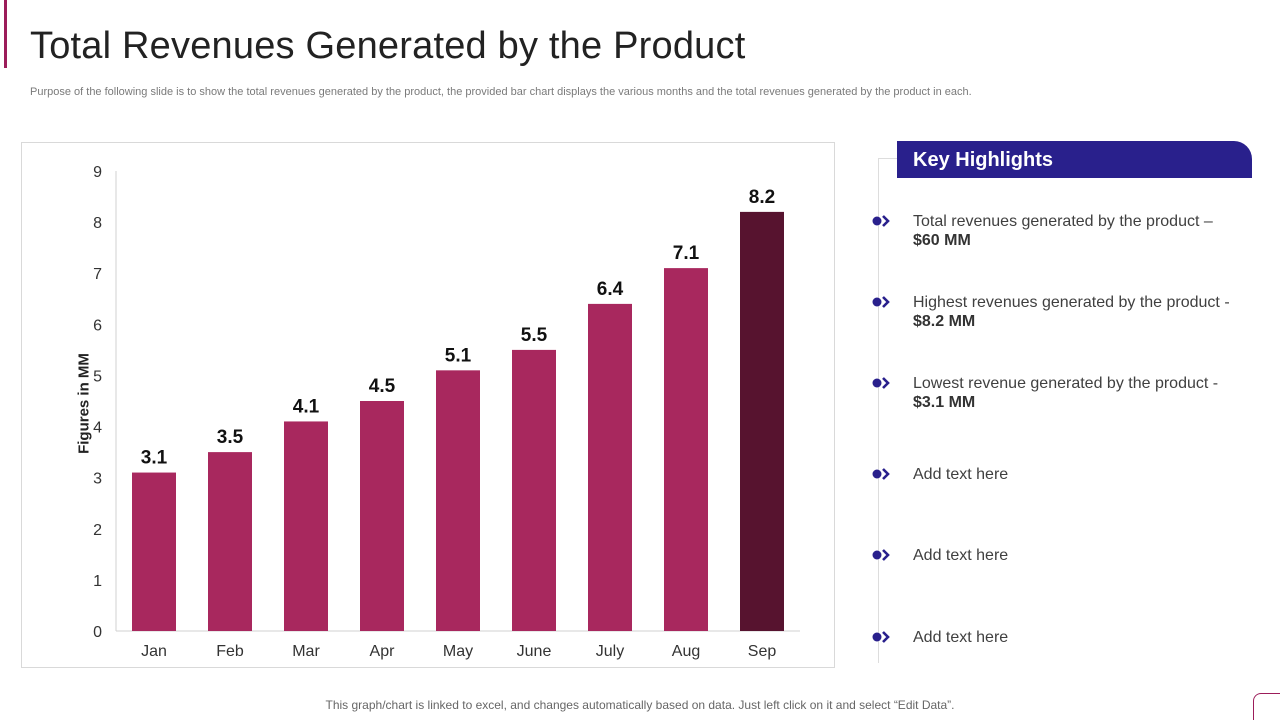  Describe the element at coordinates (686, 651) in the screenshot. I see `x-tick-label: Aug` at that location.